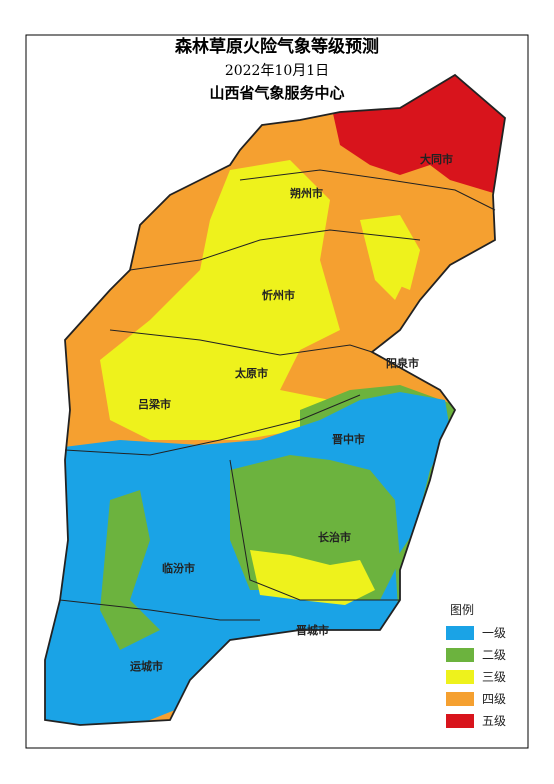  Describe the element at coordinates (494, 633) in the screenshot. I see `legend-label: 一级` at that location.